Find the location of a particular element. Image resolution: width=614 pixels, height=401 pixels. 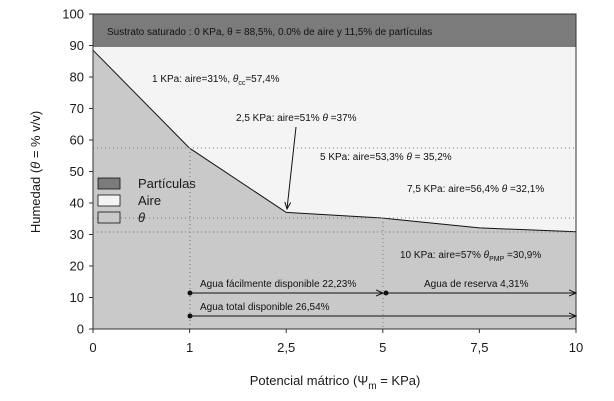

y-tick-label: 0 is located at coordinates (80, 329).